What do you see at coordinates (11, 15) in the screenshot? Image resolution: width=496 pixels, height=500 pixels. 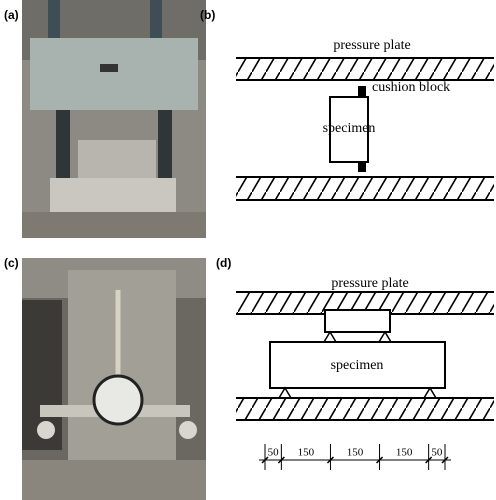 I see `panel-label: (a)` at bounding box center [11, 15].